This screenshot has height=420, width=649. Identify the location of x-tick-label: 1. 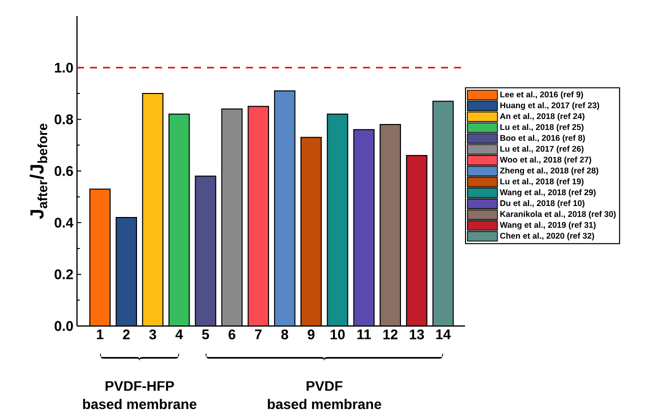
(100, 335).